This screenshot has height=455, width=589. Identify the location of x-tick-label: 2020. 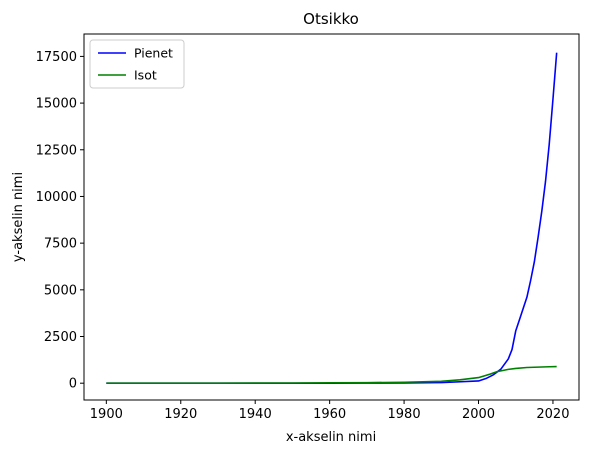
(552, 414).